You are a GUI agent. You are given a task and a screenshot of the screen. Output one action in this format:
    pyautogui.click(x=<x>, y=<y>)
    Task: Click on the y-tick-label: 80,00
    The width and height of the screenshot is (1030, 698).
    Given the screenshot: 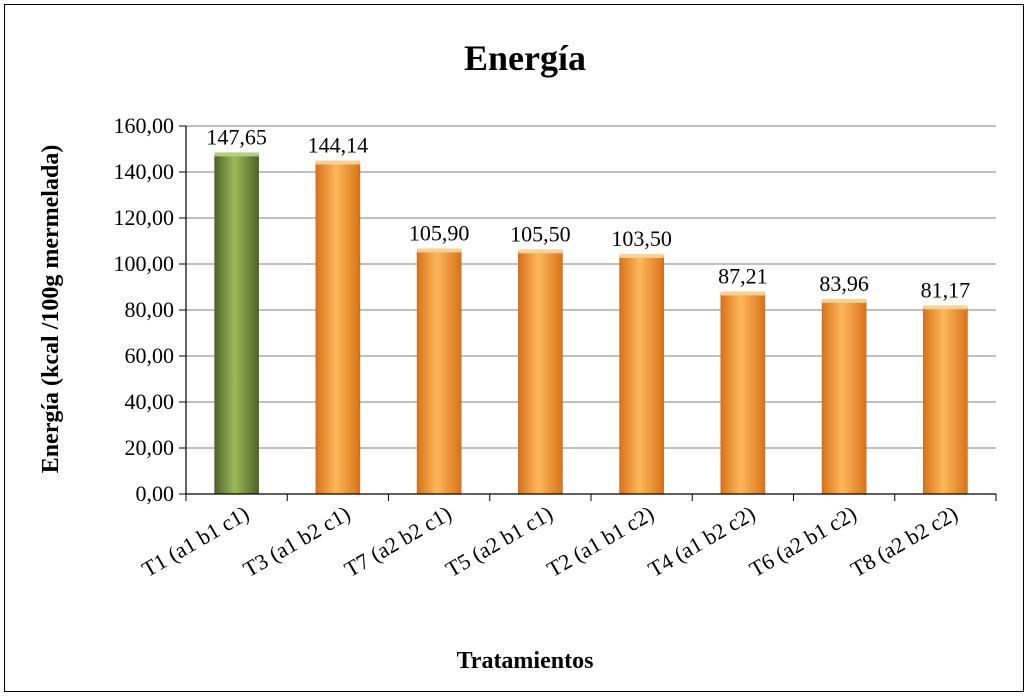 What is the action you would take?
    pyautogui.click(x=150, y=309)
    